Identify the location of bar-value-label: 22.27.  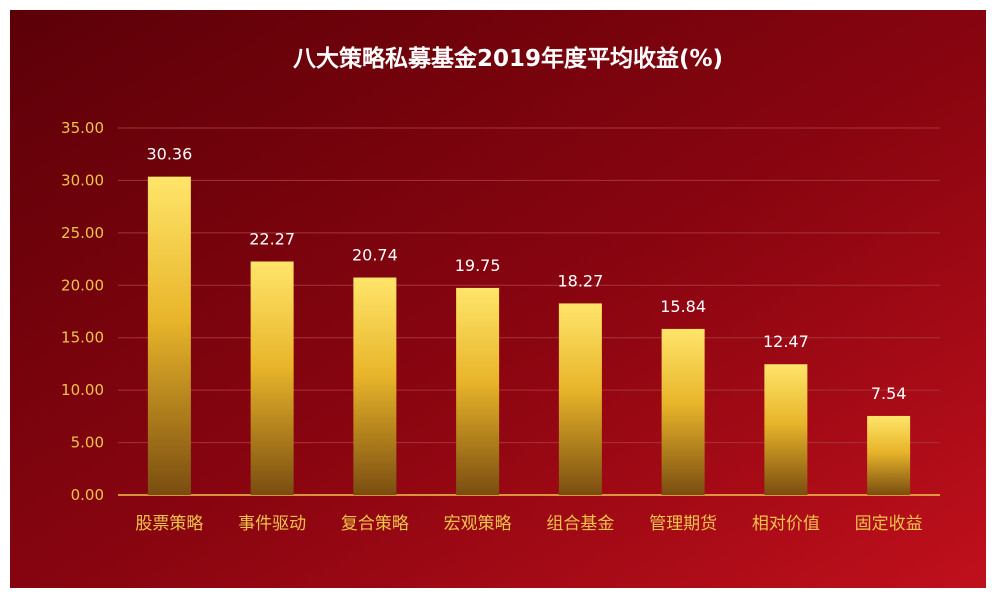
(272, 238).